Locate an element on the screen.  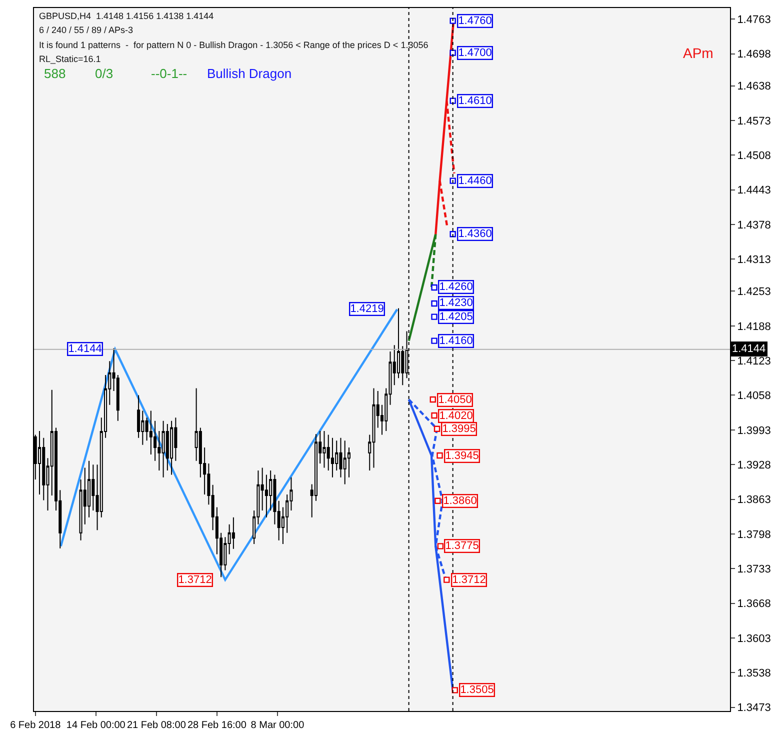
ref-line-label: 1.4144 is located at coordinates (749, 349).